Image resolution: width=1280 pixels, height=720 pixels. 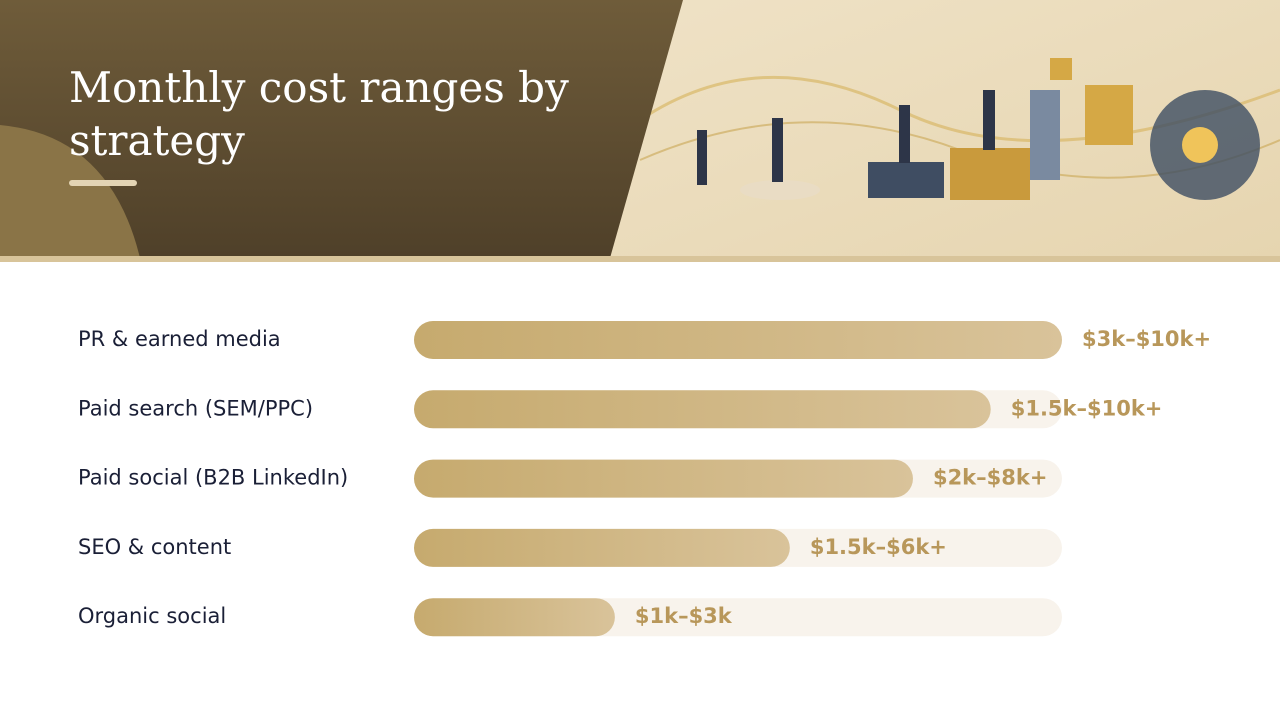 I want to click on range-label: $1.5k–$6k+, so click(x=878, y=547).